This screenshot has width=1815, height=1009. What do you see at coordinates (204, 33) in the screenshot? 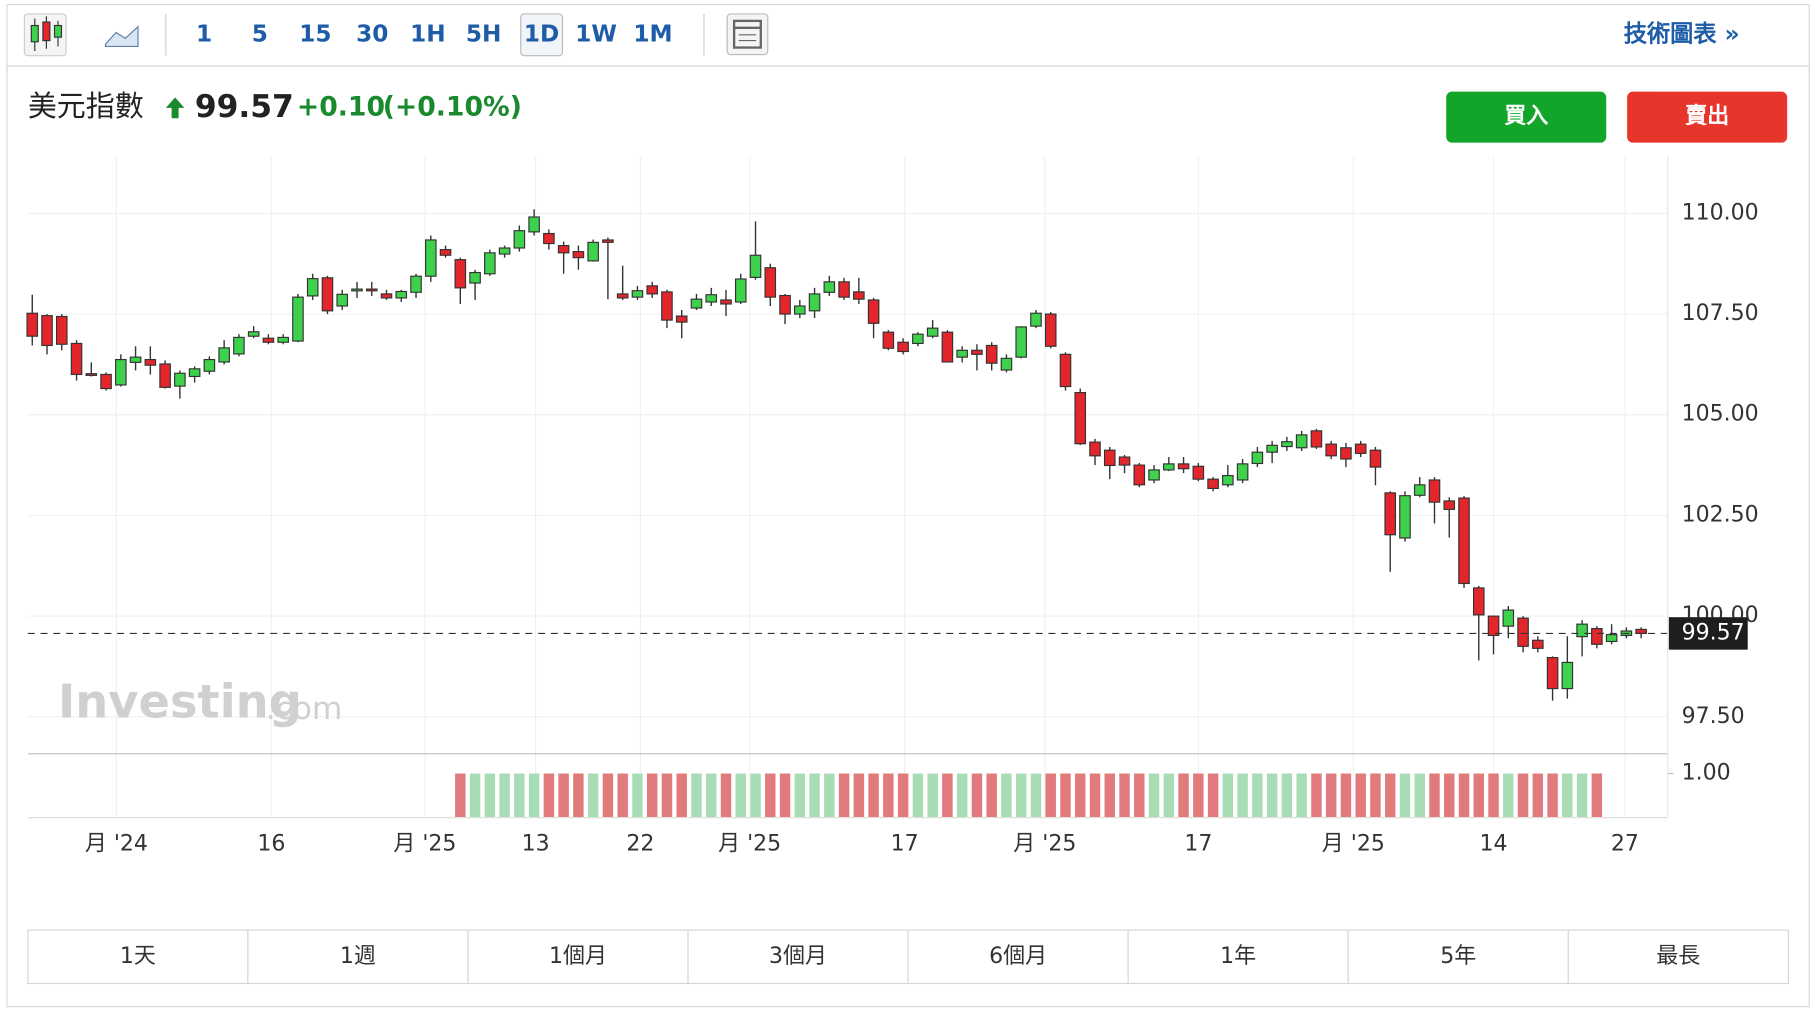
I see `interval: 1` at bounding box center [204, 33].